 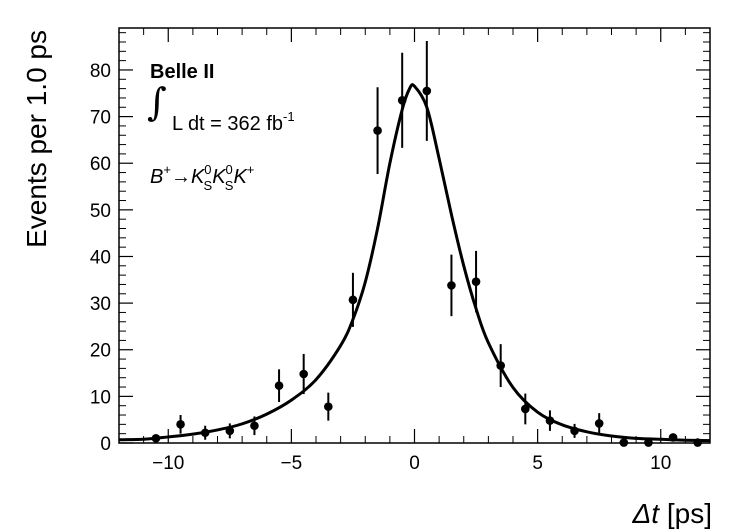 What do you see at coordinates (202, 177) in the screenshot?
I see `decay-label: B+→K0 SK0 SK+` at bounding box center [202, 177].